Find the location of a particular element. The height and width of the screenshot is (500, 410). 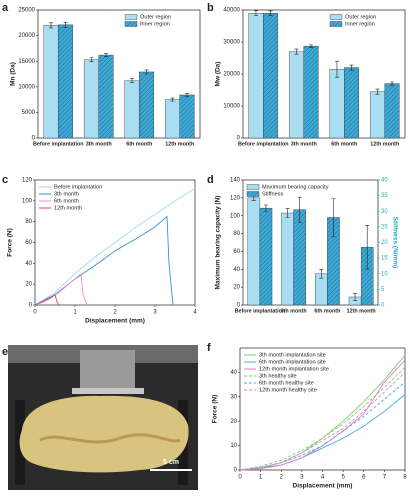

photo-plate is located at coordinates (108, 391).